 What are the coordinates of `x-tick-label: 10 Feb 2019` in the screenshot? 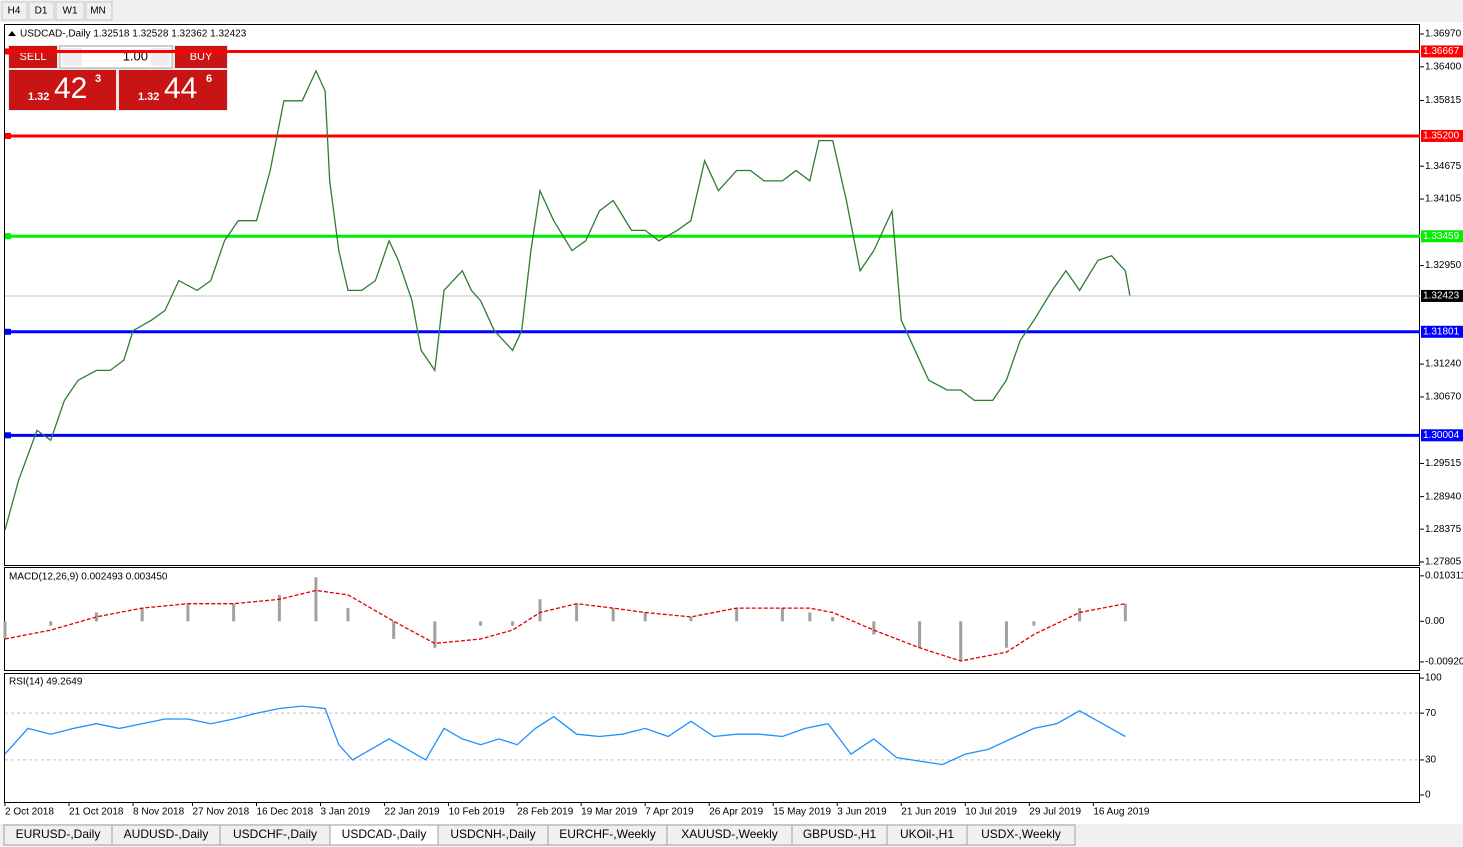 It's located at (477, 812).